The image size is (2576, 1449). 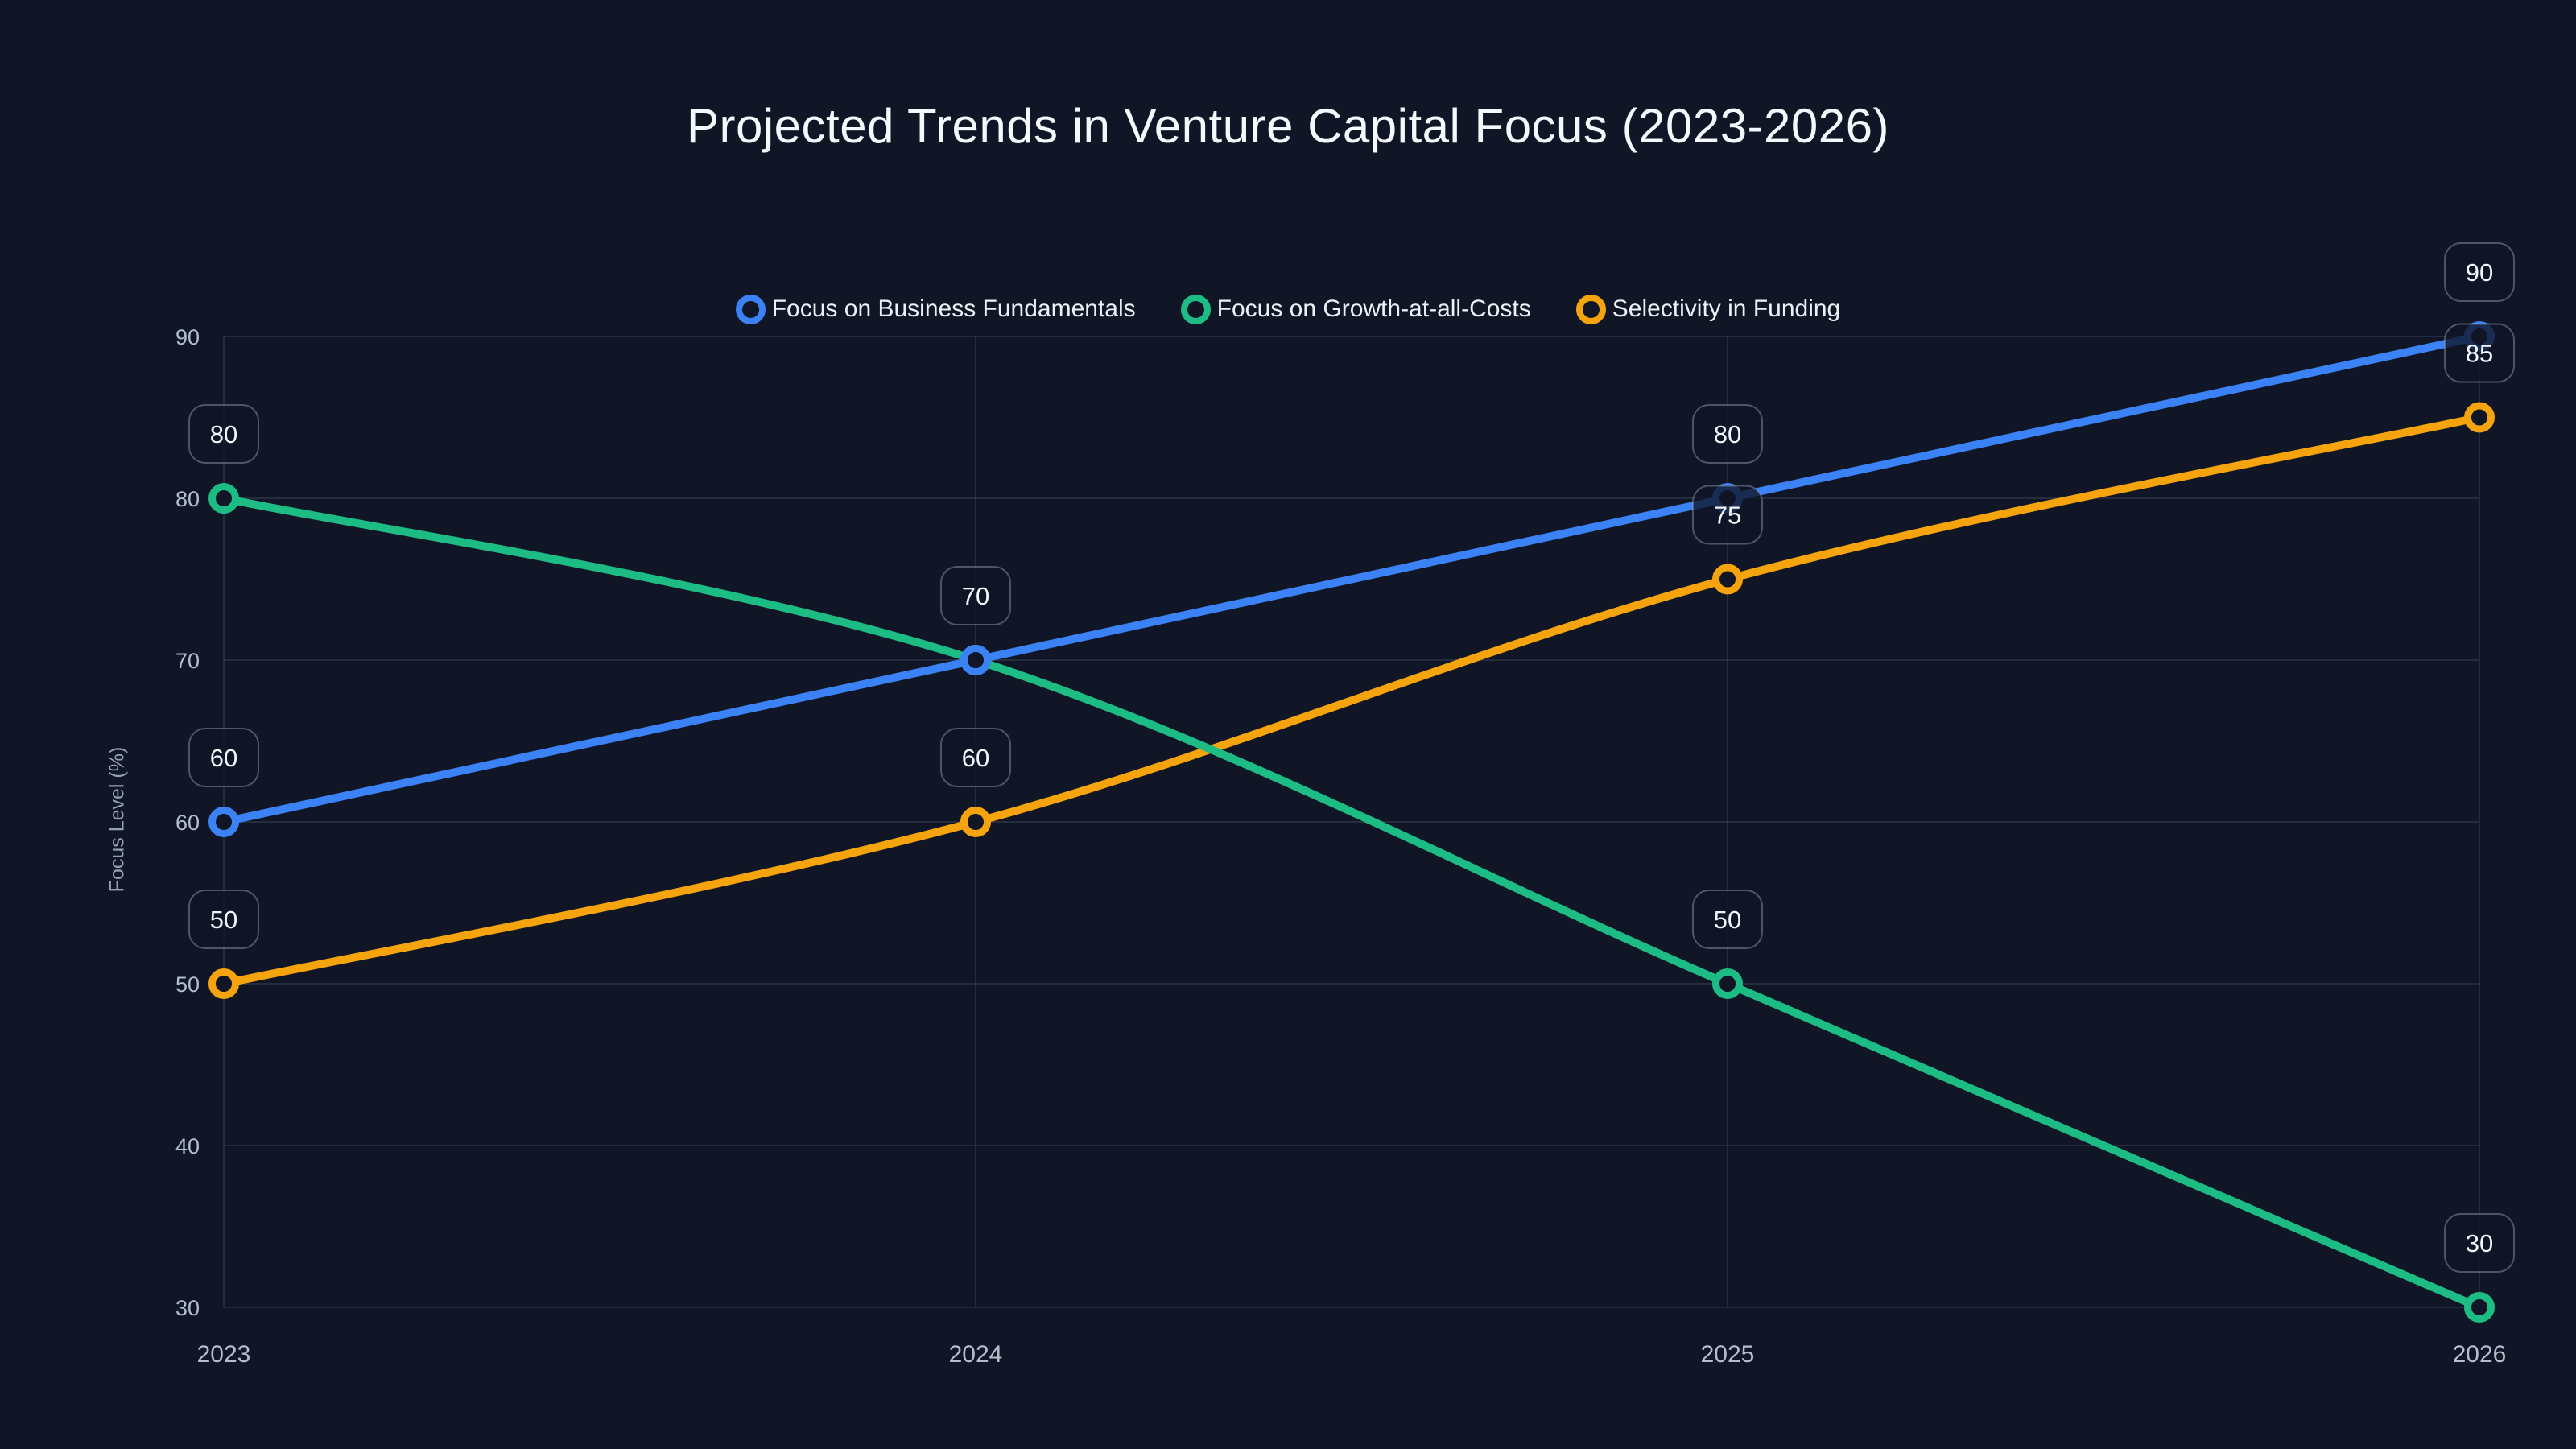 What do you see at coordinates (1728, 1354) in the screenshot?
I see `x-tick-label: 2025` at bounding box center [1728, 1354].